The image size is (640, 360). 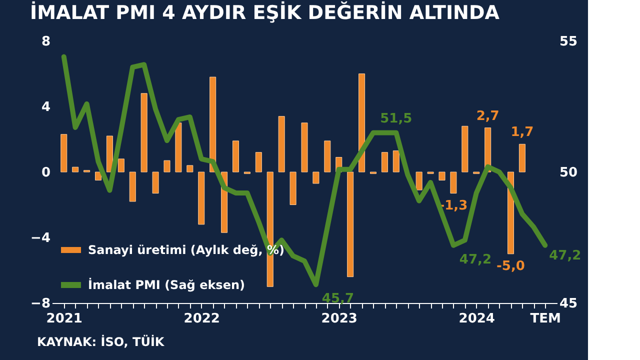 What do you see at coordinates (488, 116) in the screenshot?
I see `data-label: 2,7` at bounding box center [488, 116].